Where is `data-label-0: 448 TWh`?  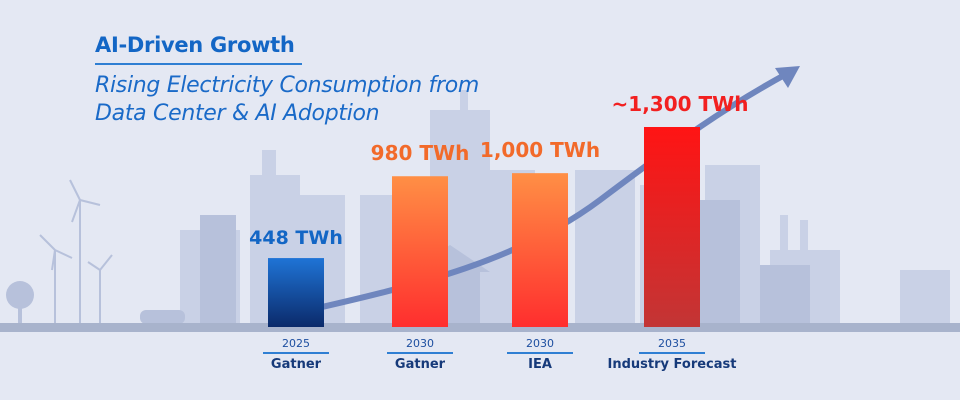 data-label-0: 448 TWh is located at coordinates (296, 238).